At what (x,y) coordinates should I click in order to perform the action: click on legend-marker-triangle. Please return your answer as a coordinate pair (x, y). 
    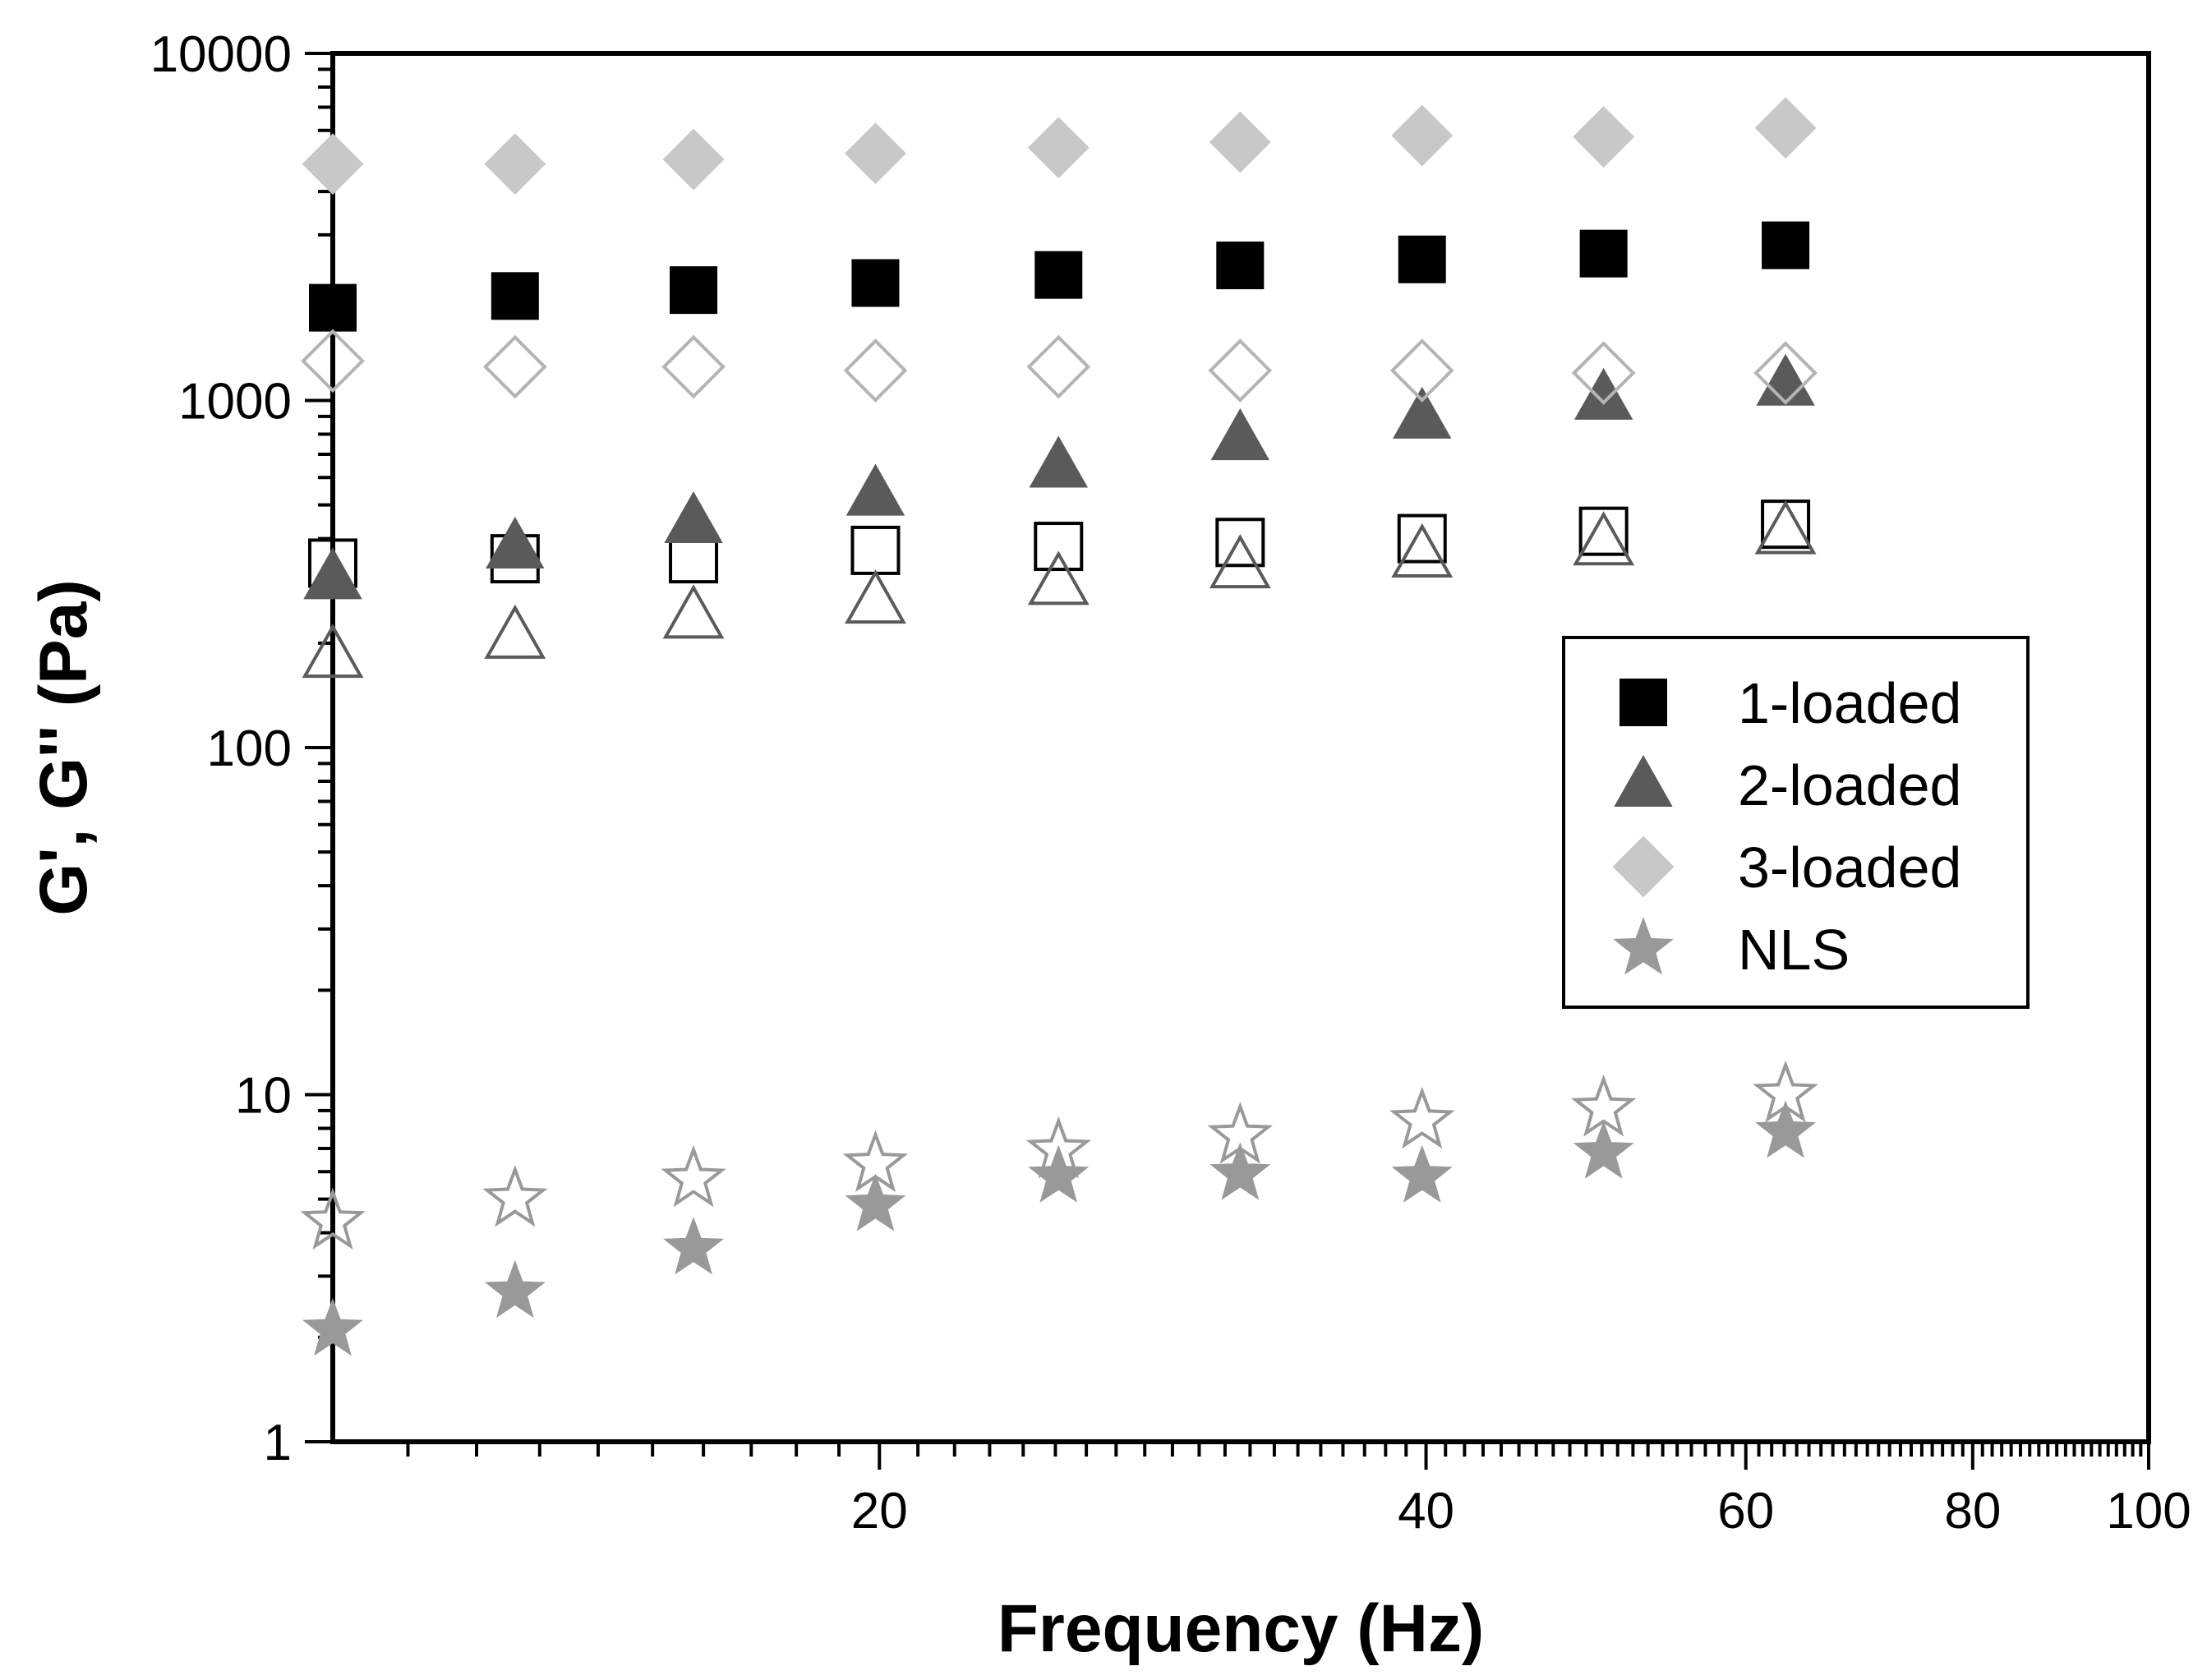
    Looking at the image, I should click on (1644, 780).